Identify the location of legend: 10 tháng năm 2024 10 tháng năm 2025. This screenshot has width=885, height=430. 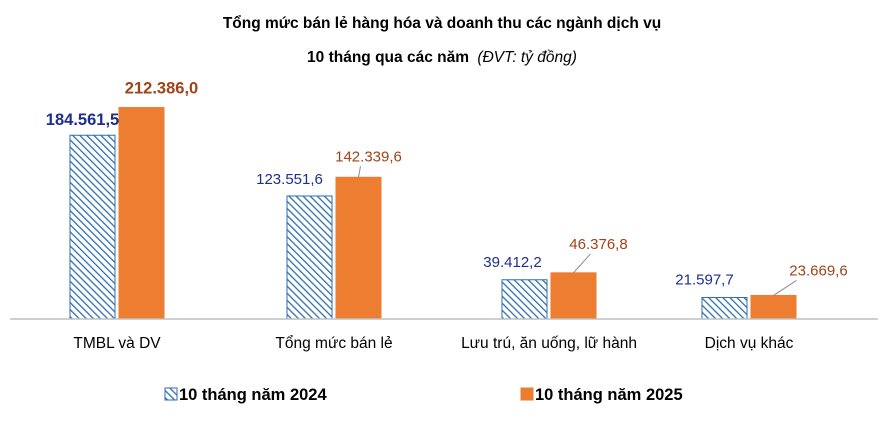
(423, 395).